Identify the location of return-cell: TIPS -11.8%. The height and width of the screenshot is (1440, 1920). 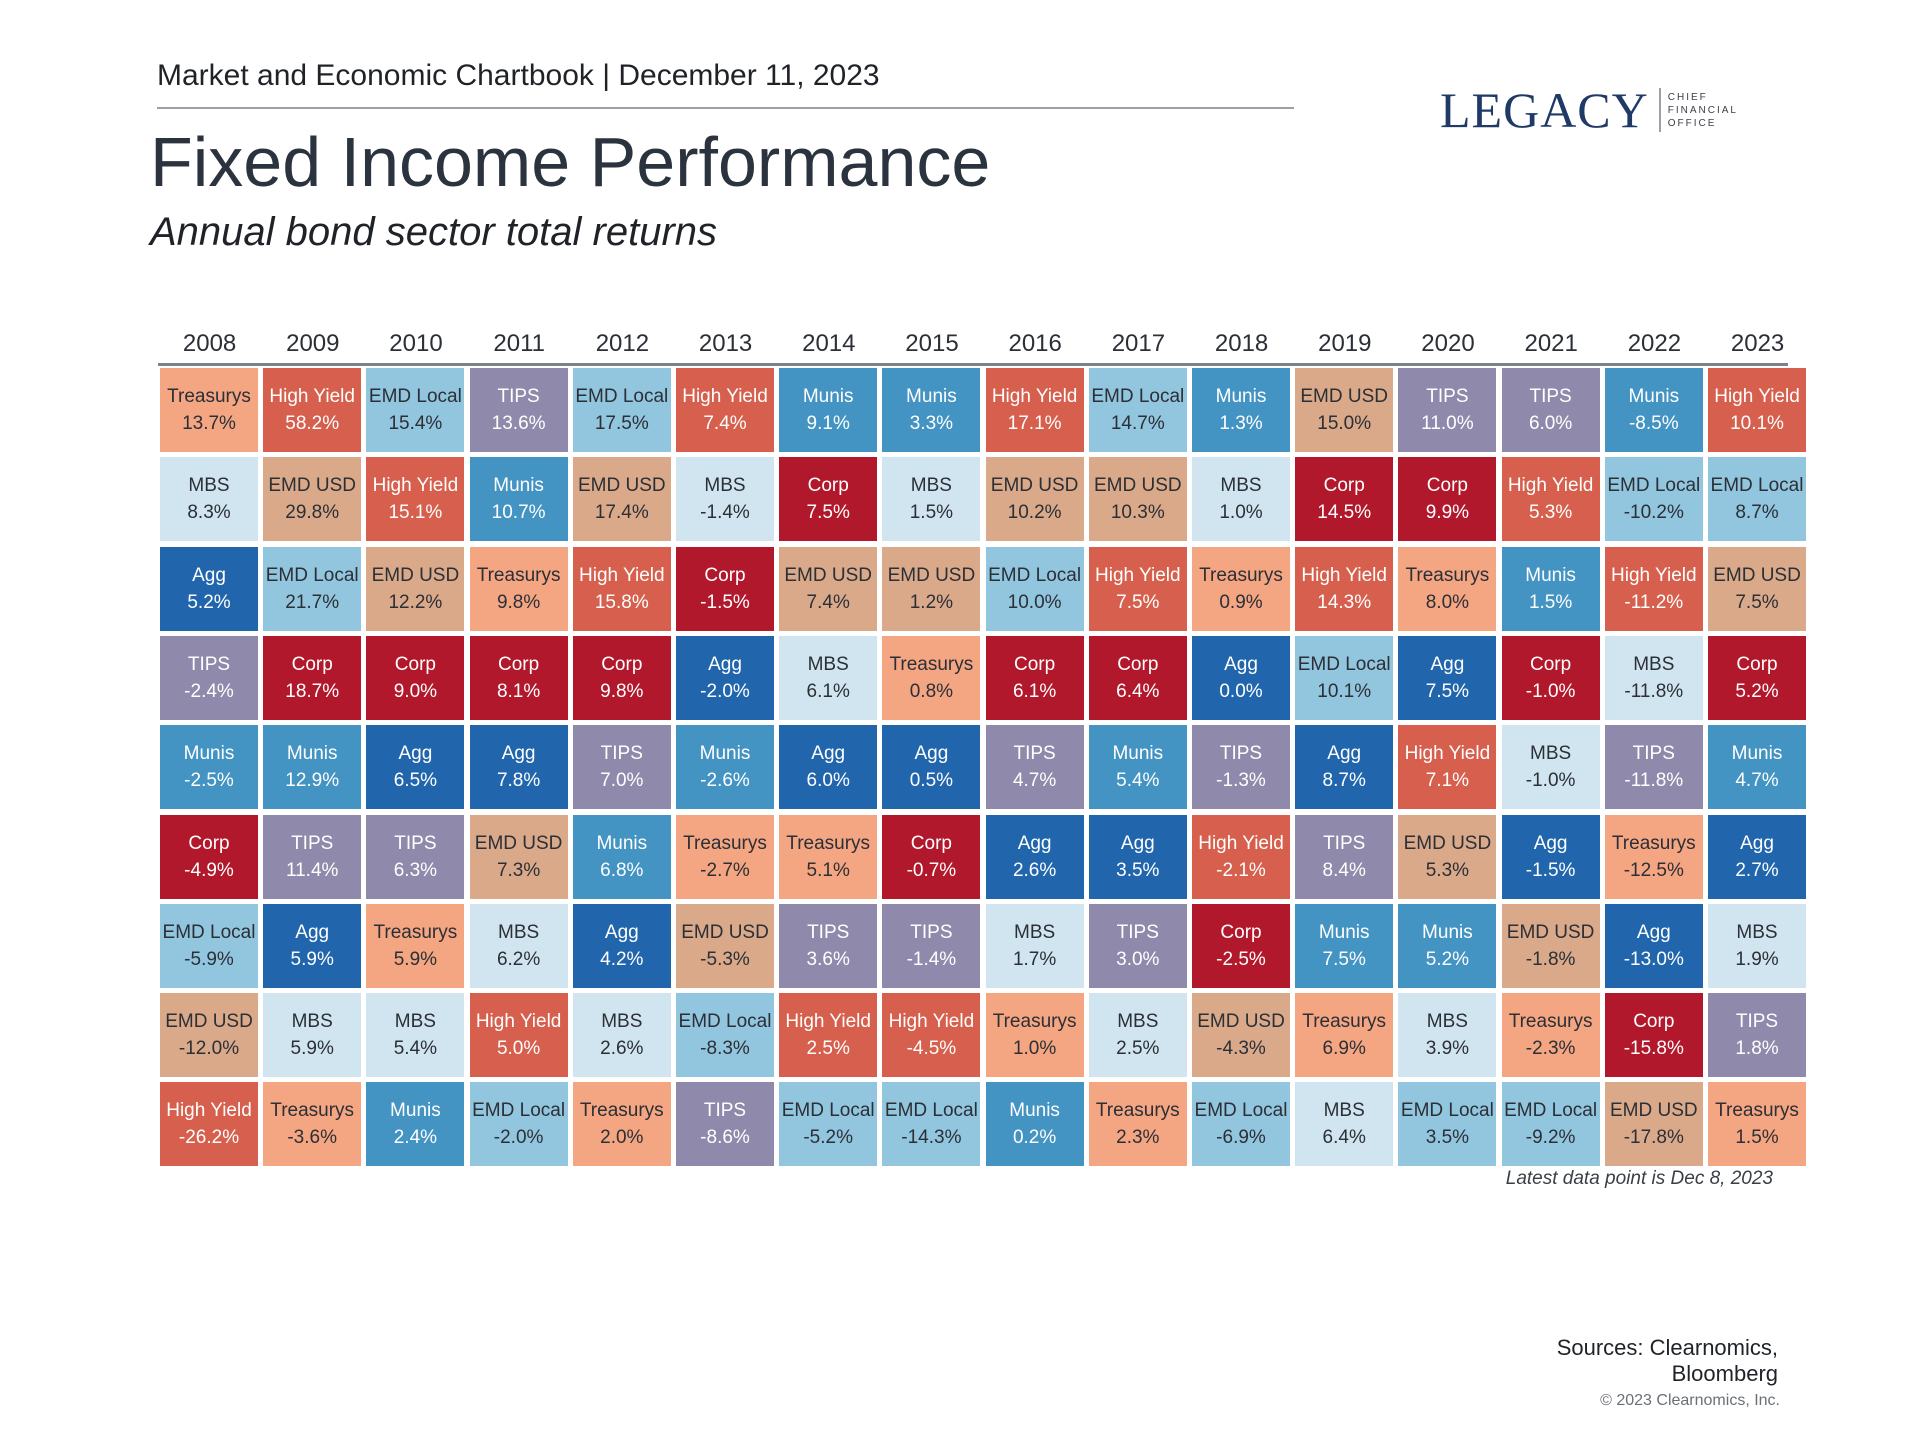
(1653, 767).